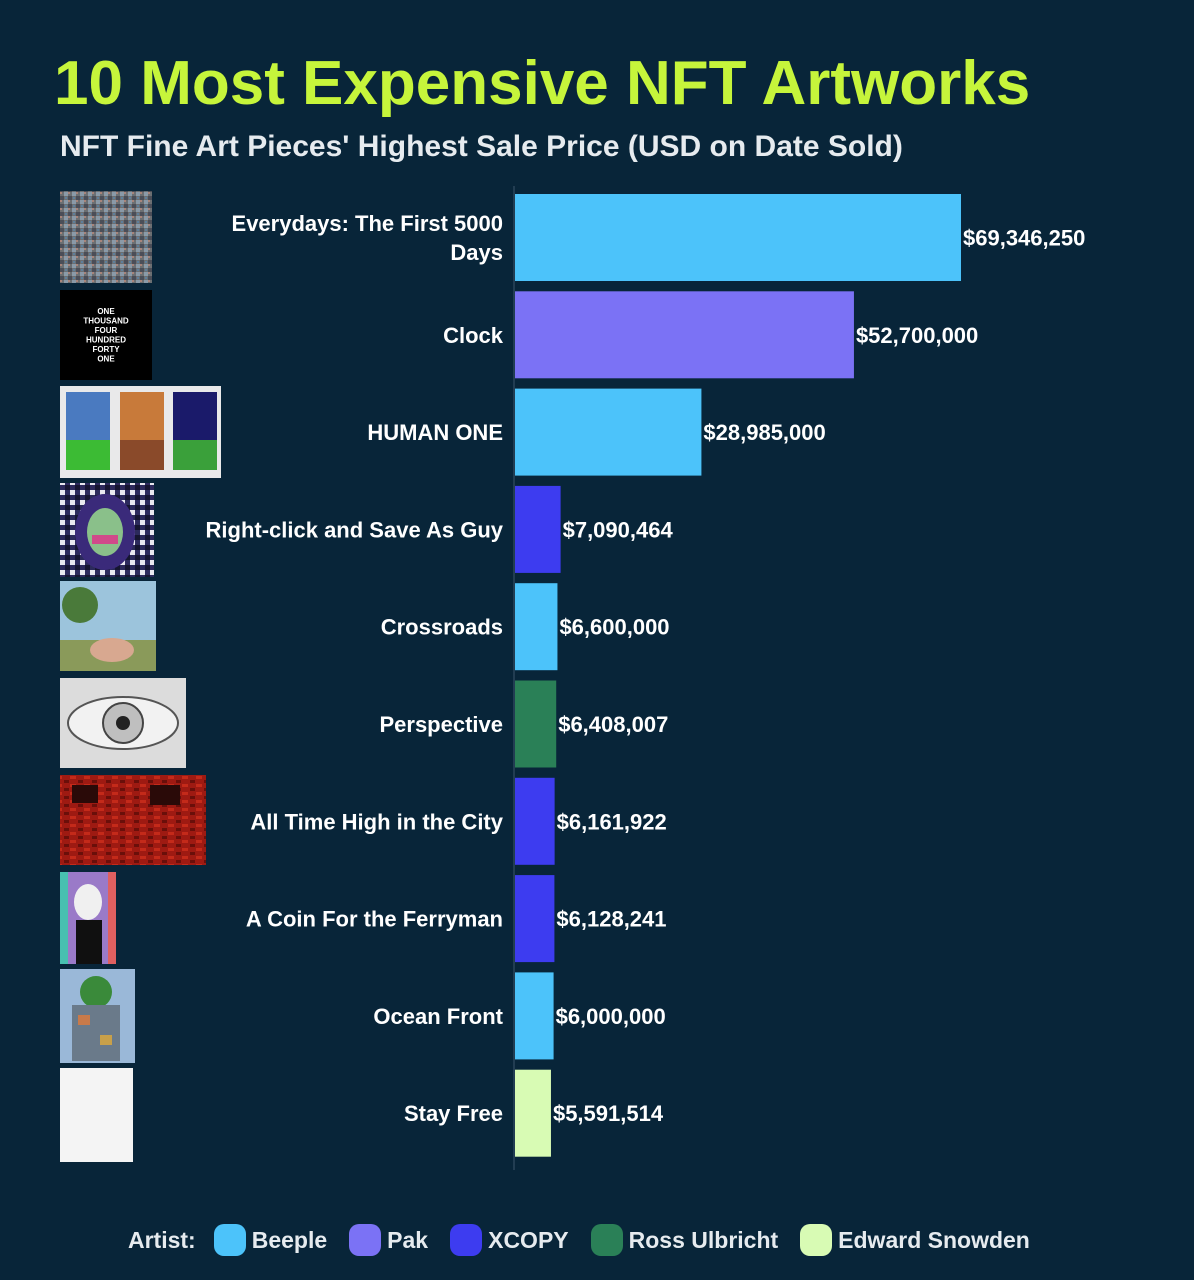  I want to click on category-label: HUMAN ONE, so click(435, 432).